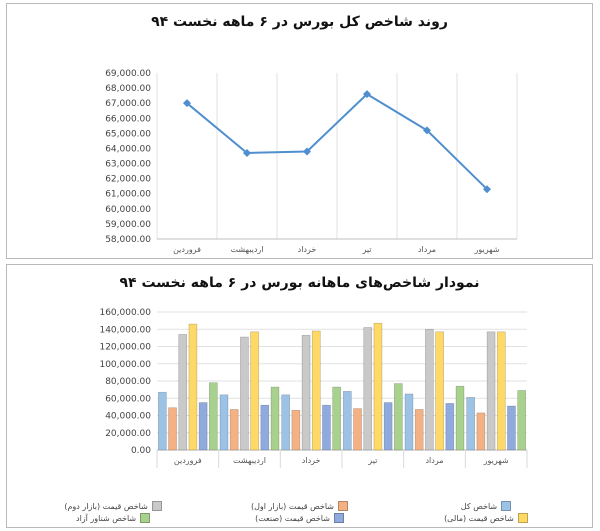  I want to click on legend-label: شاخص قیمت (بازار اول), so click(292, 506).